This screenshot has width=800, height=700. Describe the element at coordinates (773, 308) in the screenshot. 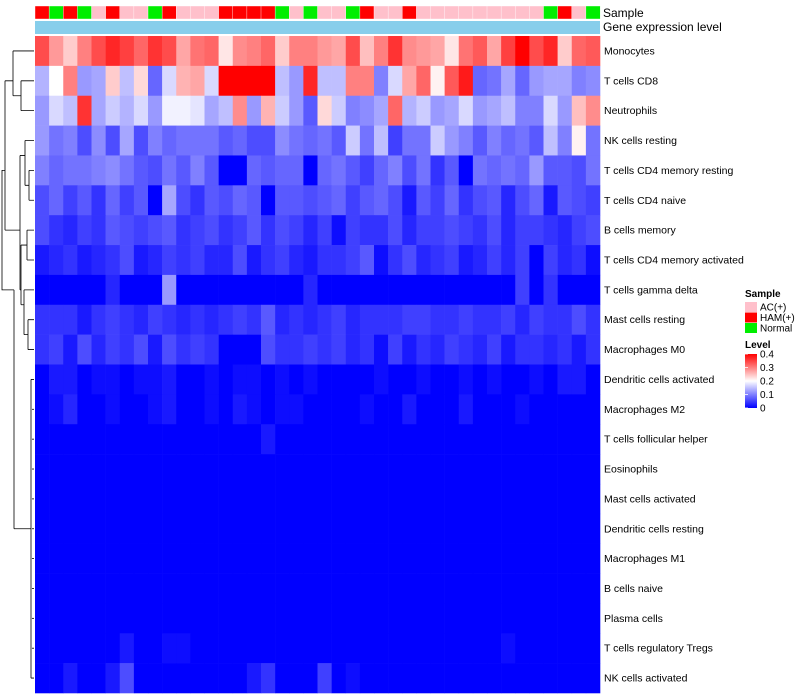

I see `sample-legend-label: AC(+)` at that location.